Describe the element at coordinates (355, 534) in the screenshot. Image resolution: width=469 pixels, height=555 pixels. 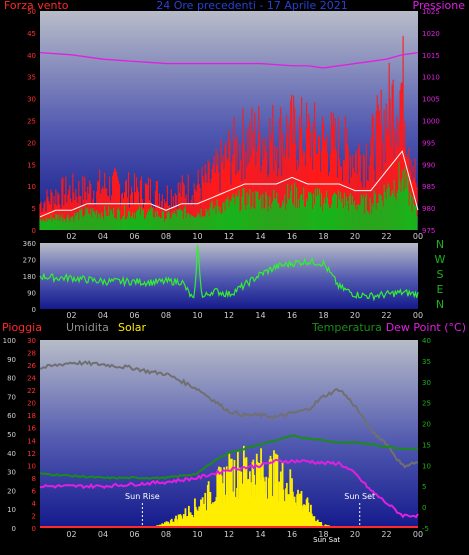
I see `bot-xtick: 20` at that location.